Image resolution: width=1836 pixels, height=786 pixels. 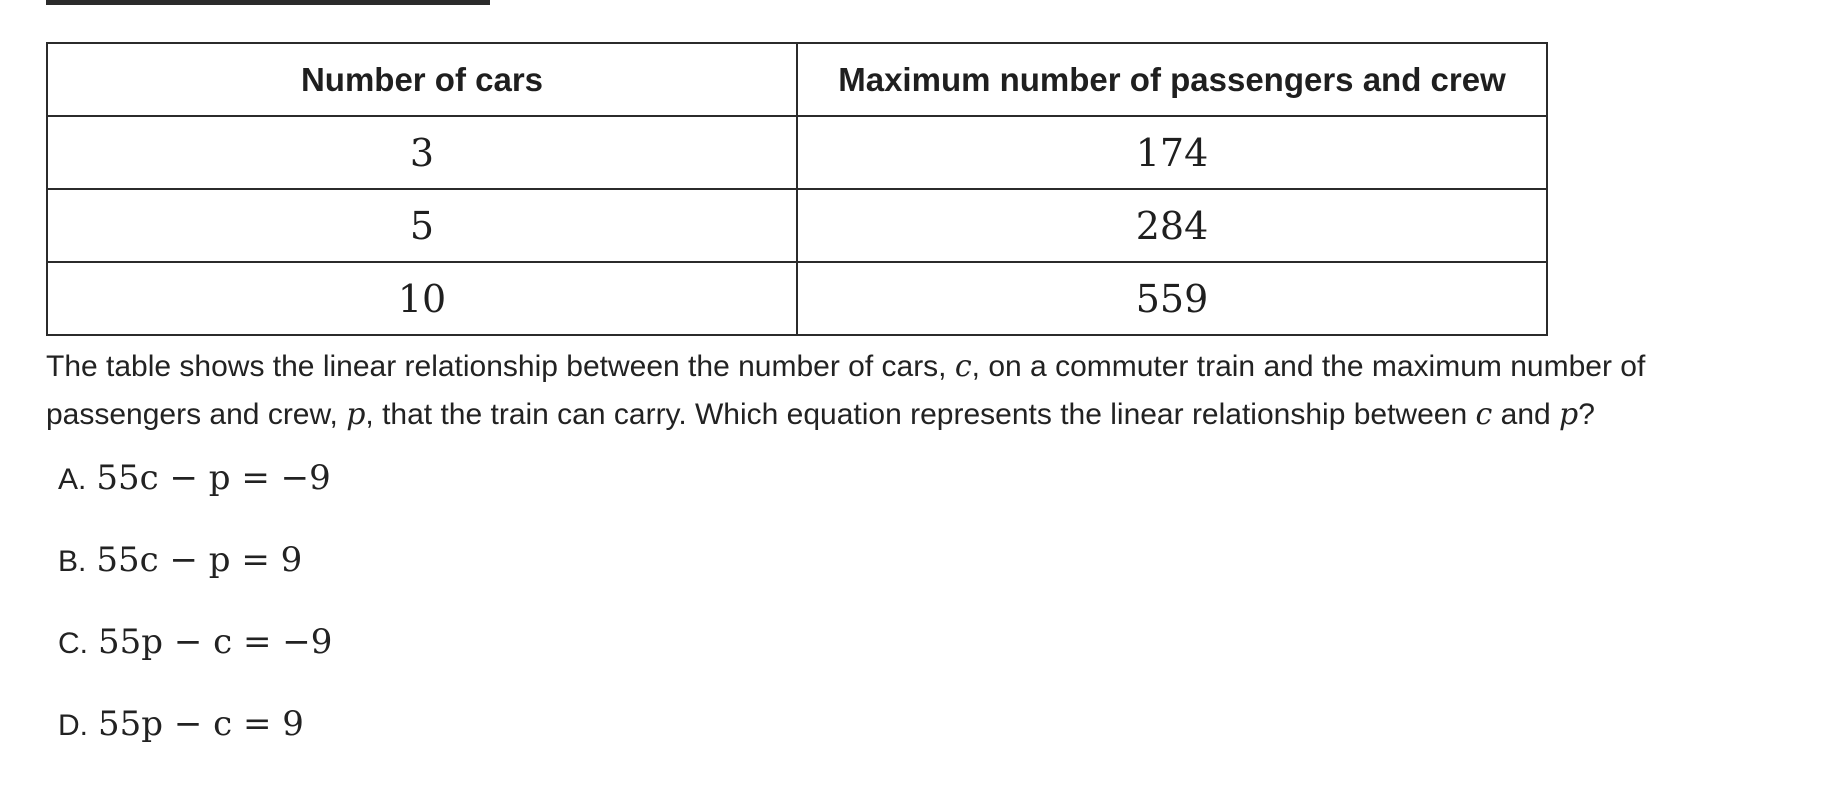 What do you see at coordinates (1172, 225) in the screenshot?
I see `table-cell-passengers: 284` at bounding box center [1172, 225].